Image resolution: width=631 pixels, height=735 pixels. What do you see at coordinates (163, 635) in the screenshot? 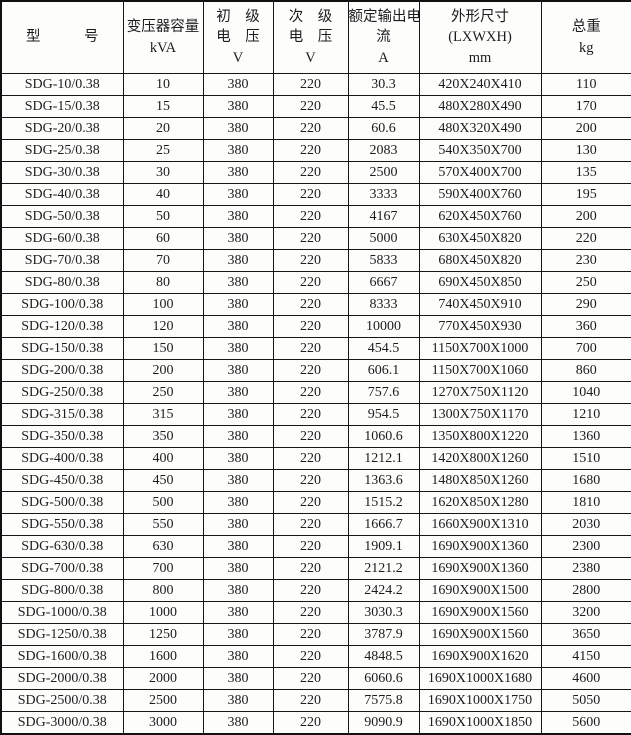
I see `cell-capacity: 1250` at bounding box center [163, 635].